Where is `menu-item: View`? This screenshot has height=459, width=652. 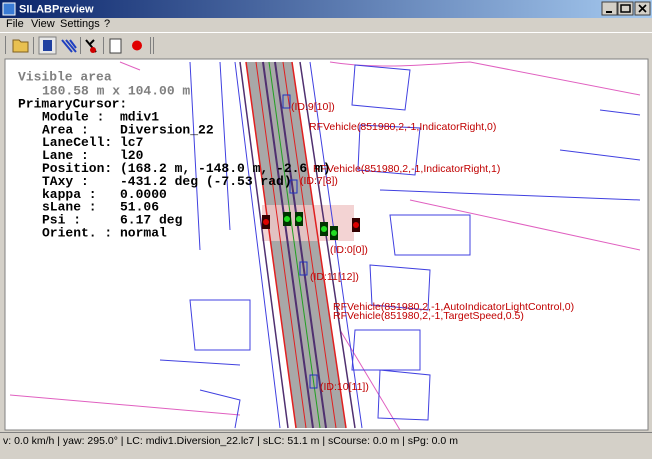 menu-item: View is located at coordinates (43, 24).